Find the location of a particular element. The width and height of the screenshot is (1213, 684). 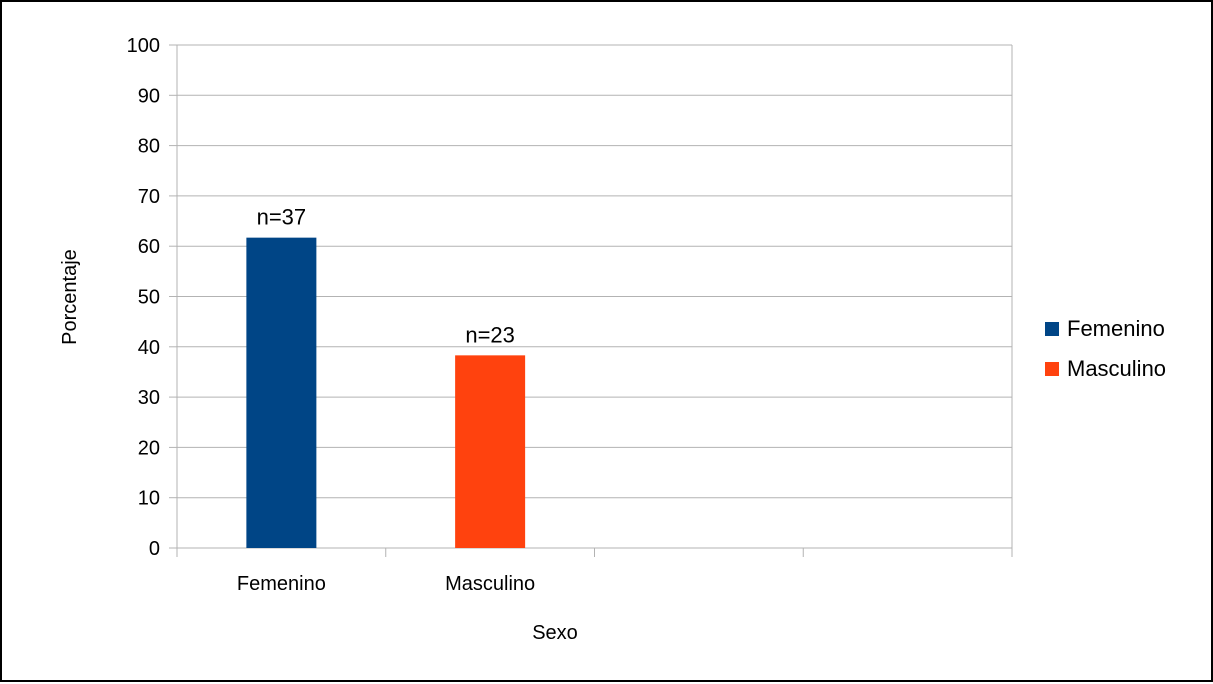

x-tick-label: Masculino is located at coordinates (490, 584).